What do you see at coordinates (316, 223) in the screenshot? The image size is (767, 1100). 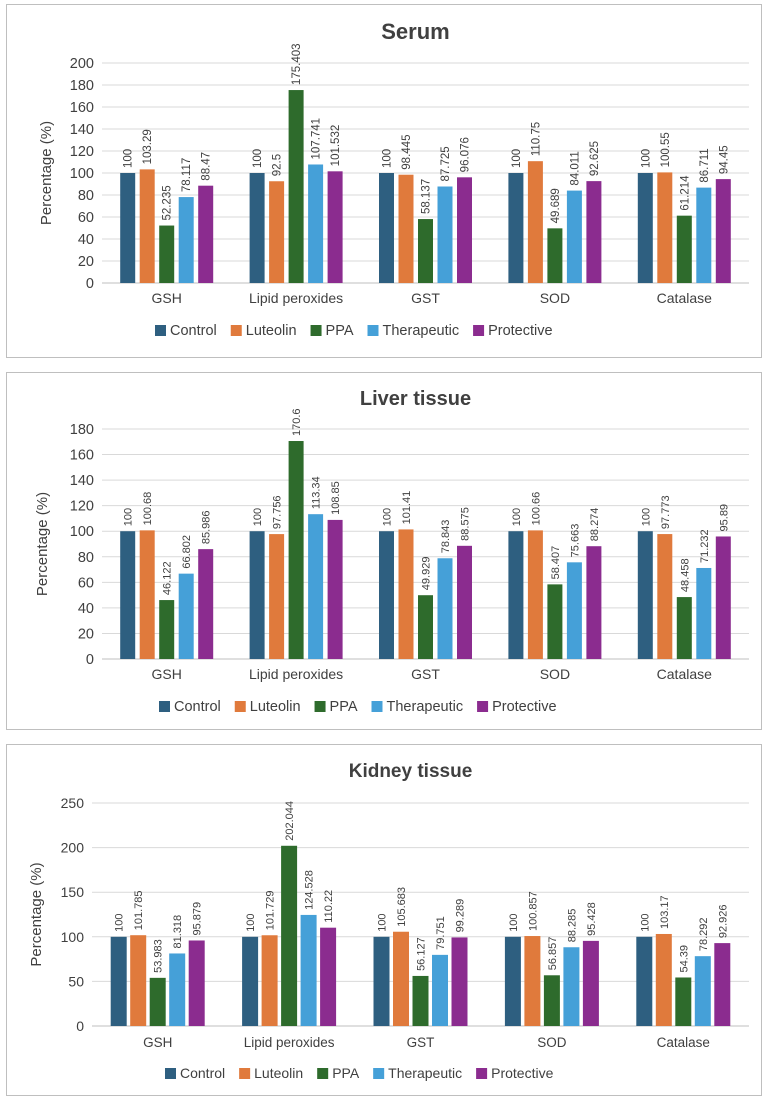 I see `bar-therapeutic-lipid-peroxides` at bounding box center [316, 223].